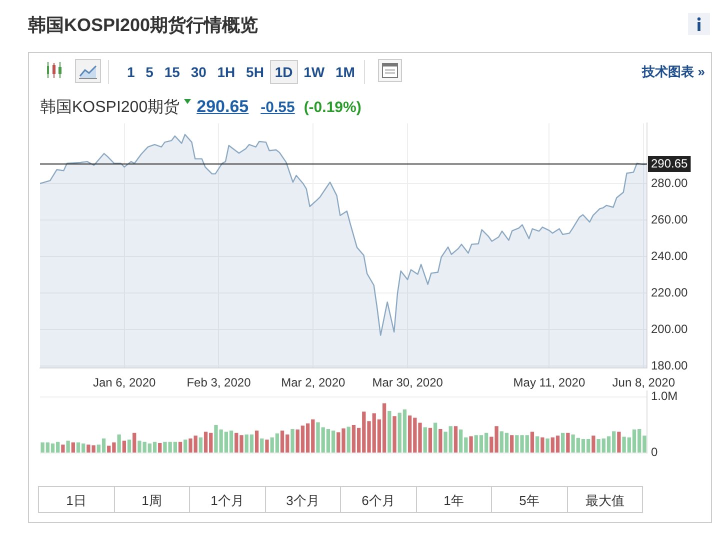  I want to click on text: 技术图表 », so click(673, 72).